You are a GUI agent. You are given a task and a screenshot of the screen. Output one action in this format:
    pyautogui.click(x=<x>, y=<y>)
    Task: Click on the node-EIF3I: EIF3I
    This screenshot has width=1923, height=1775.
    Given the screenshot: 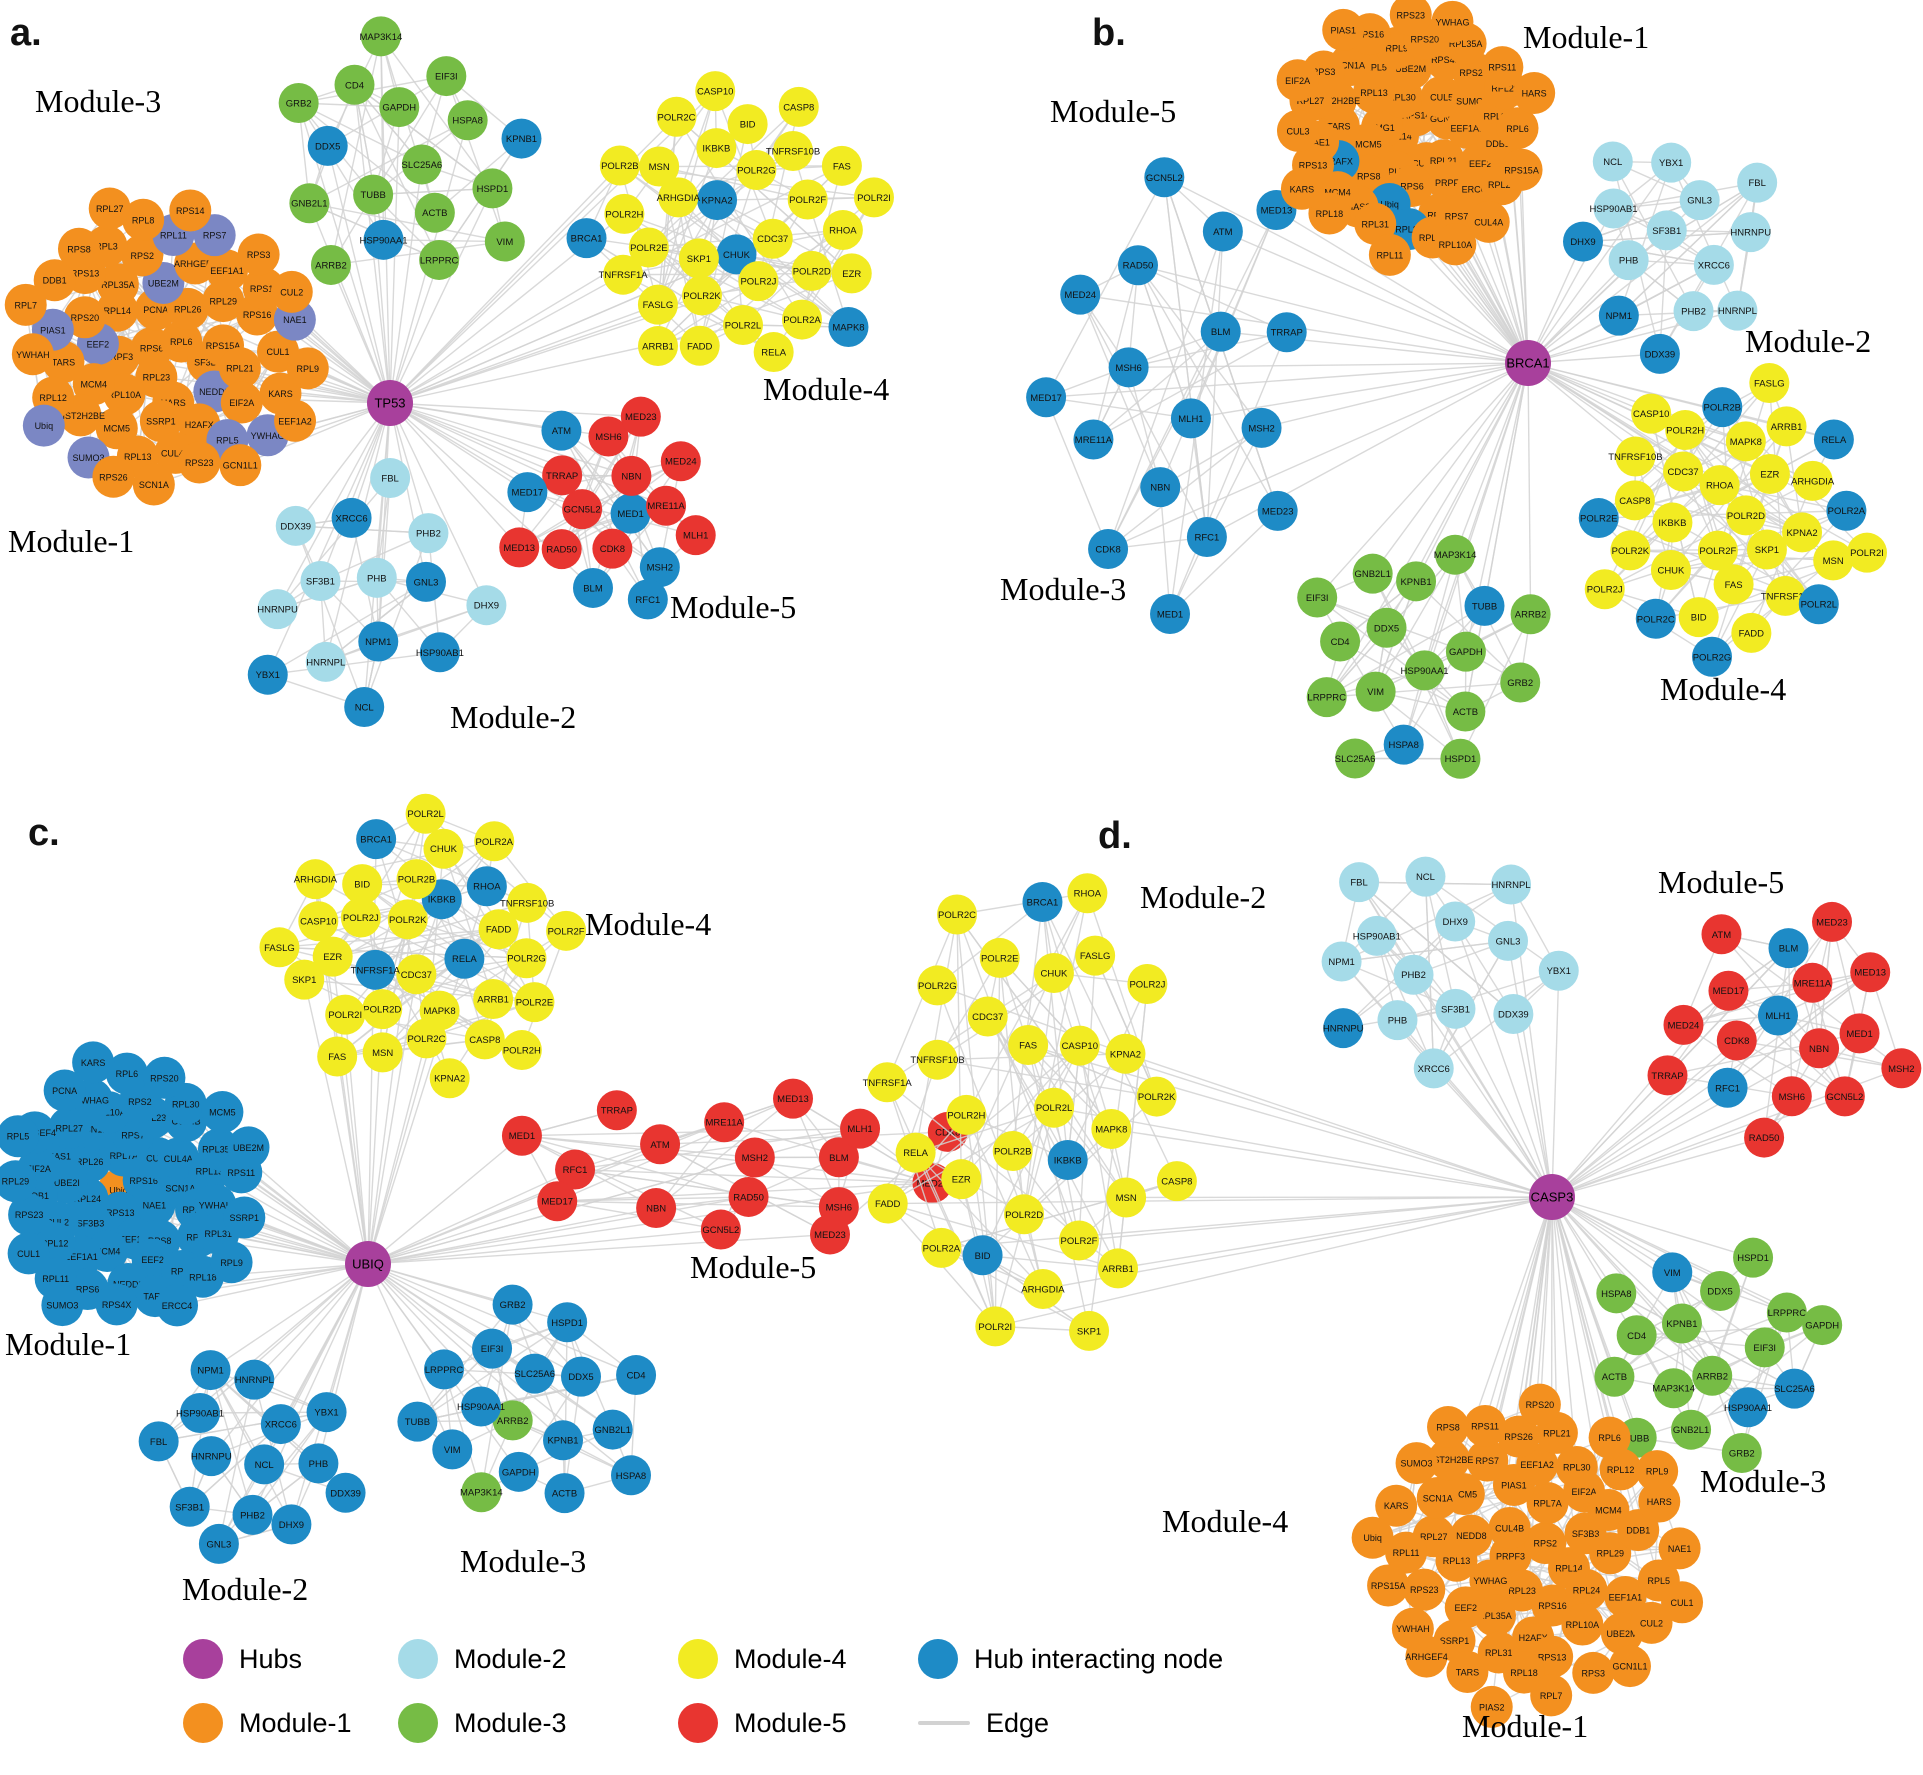 What is the action you would take?
    pyautogui.click(x=492, y=1348)
    